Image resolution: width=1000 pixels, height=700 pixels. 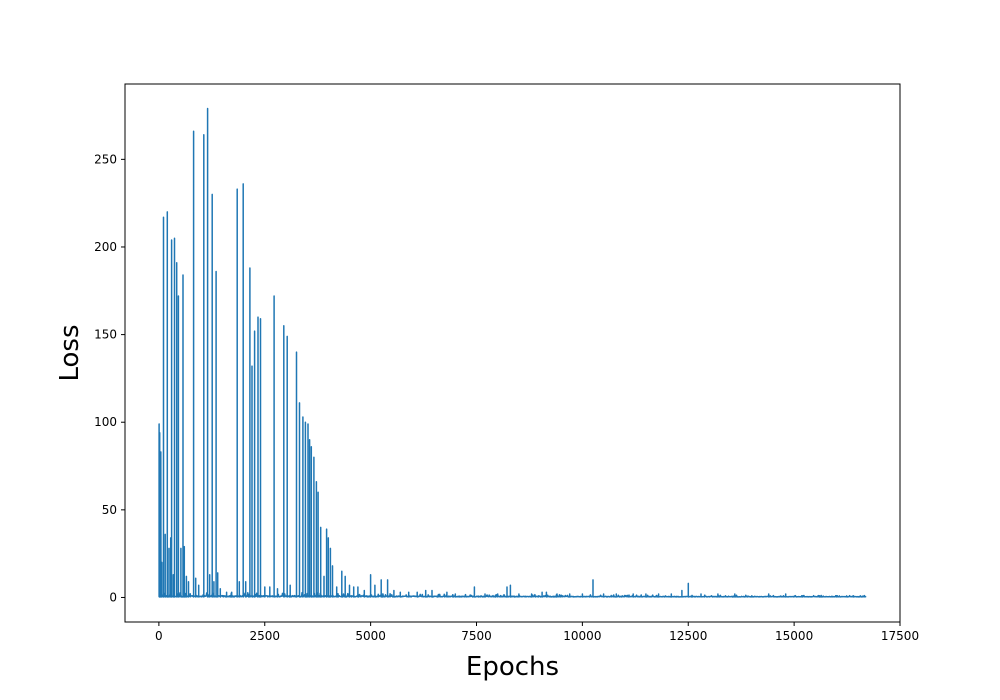 What do you see at coordinates (476, 636) in the screenshot?
I see `x-tick-label: 7500` at bounding box center [476, 636].